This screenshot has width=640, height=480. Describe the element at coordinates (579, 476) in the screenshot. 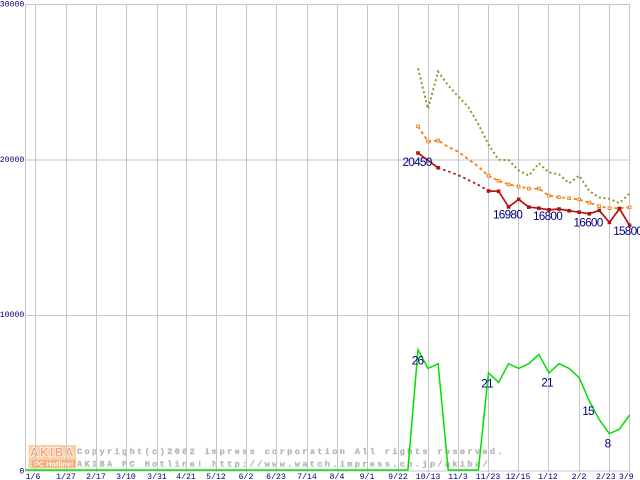

I see `svg-text: 2/2` at that location.